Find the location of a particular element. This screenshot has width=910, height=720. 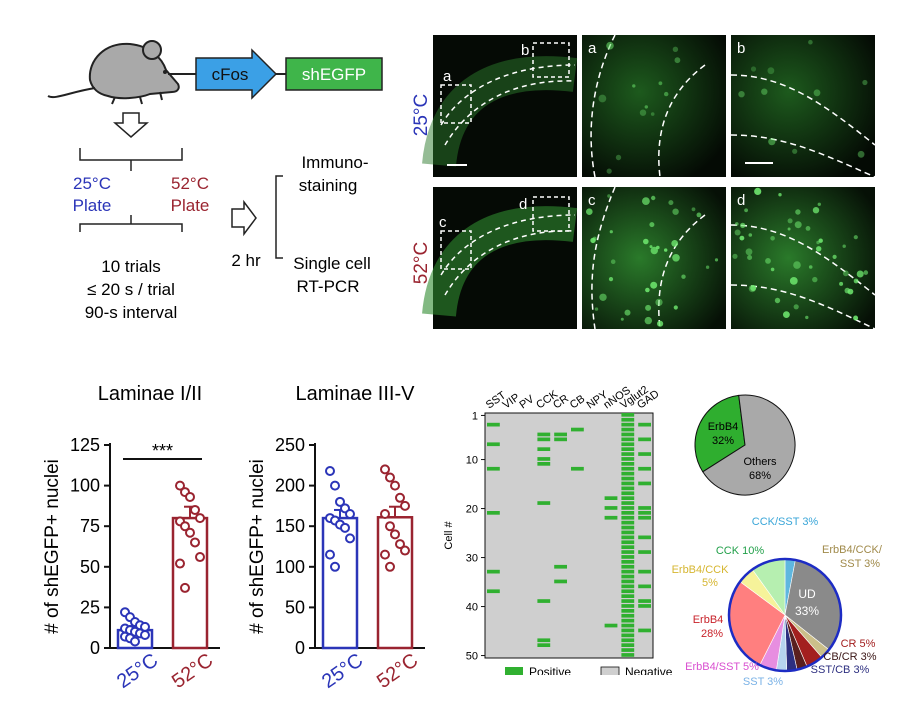

shegfp-box is located at coordinates (334, 74).